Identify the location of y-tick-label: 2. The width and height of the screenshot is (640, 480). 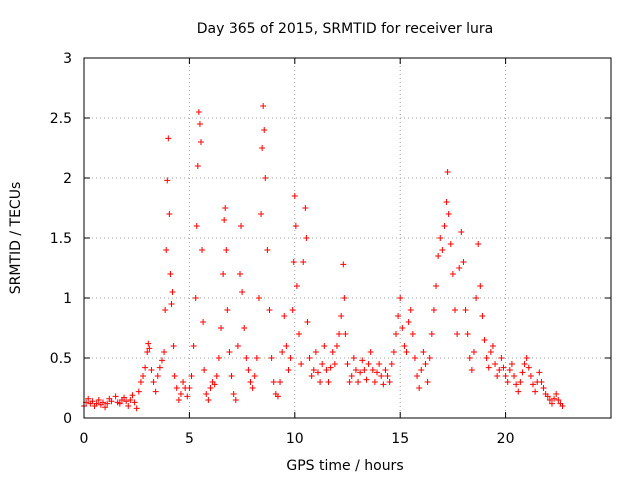
(67, 179).